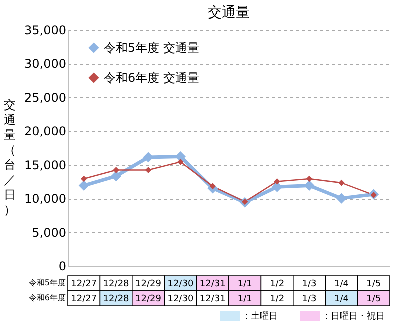  Describe the element at coordinates (353, 316) in the screenshot. I see `text: ：日曜日・祝日` at that location.